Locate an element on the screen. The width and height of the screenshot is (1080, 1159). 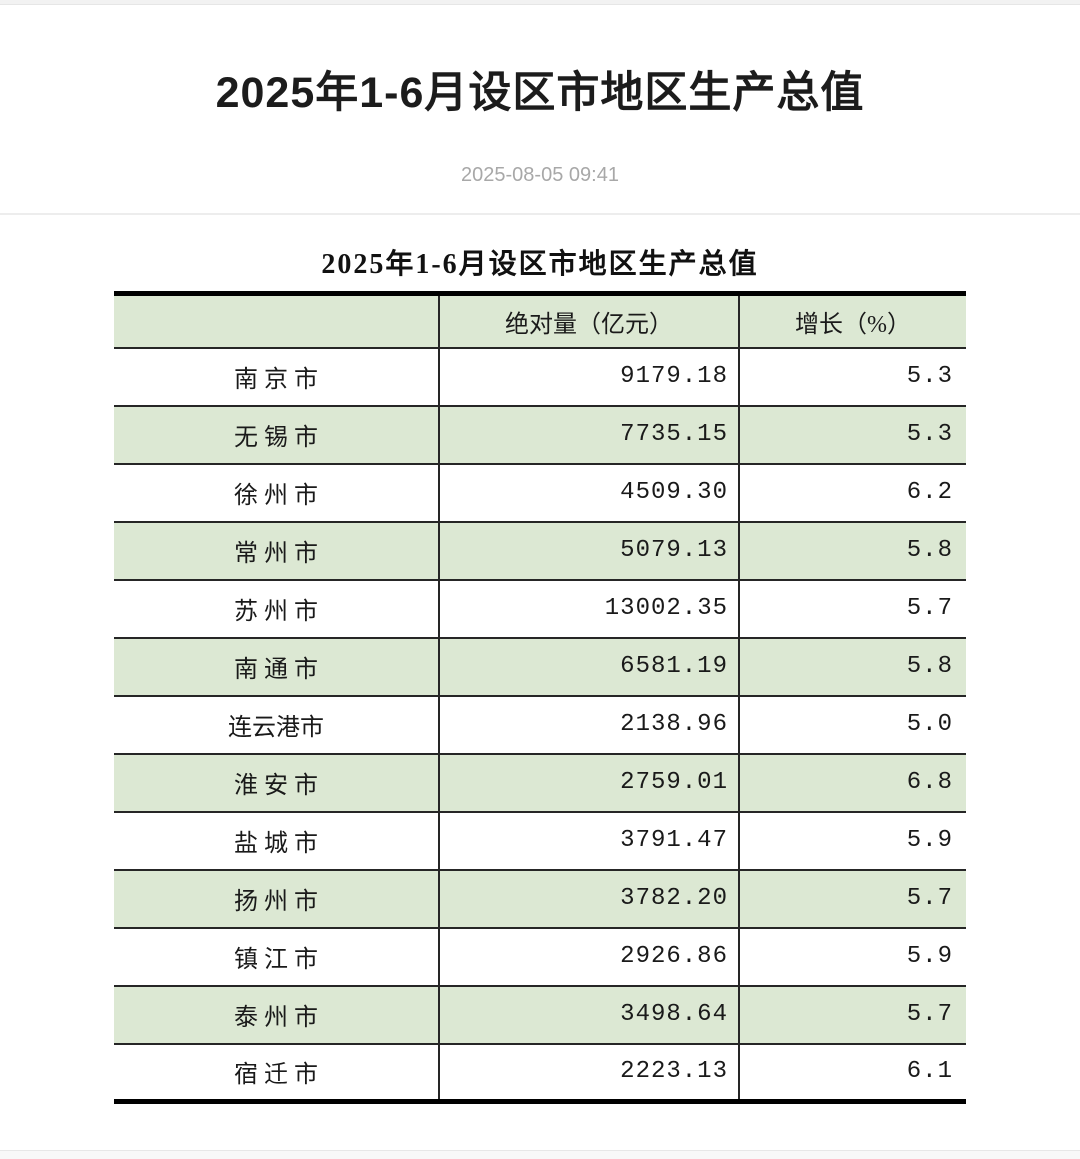
city-name-cell: 无 锡 市 is located at coordinates (277, 435).